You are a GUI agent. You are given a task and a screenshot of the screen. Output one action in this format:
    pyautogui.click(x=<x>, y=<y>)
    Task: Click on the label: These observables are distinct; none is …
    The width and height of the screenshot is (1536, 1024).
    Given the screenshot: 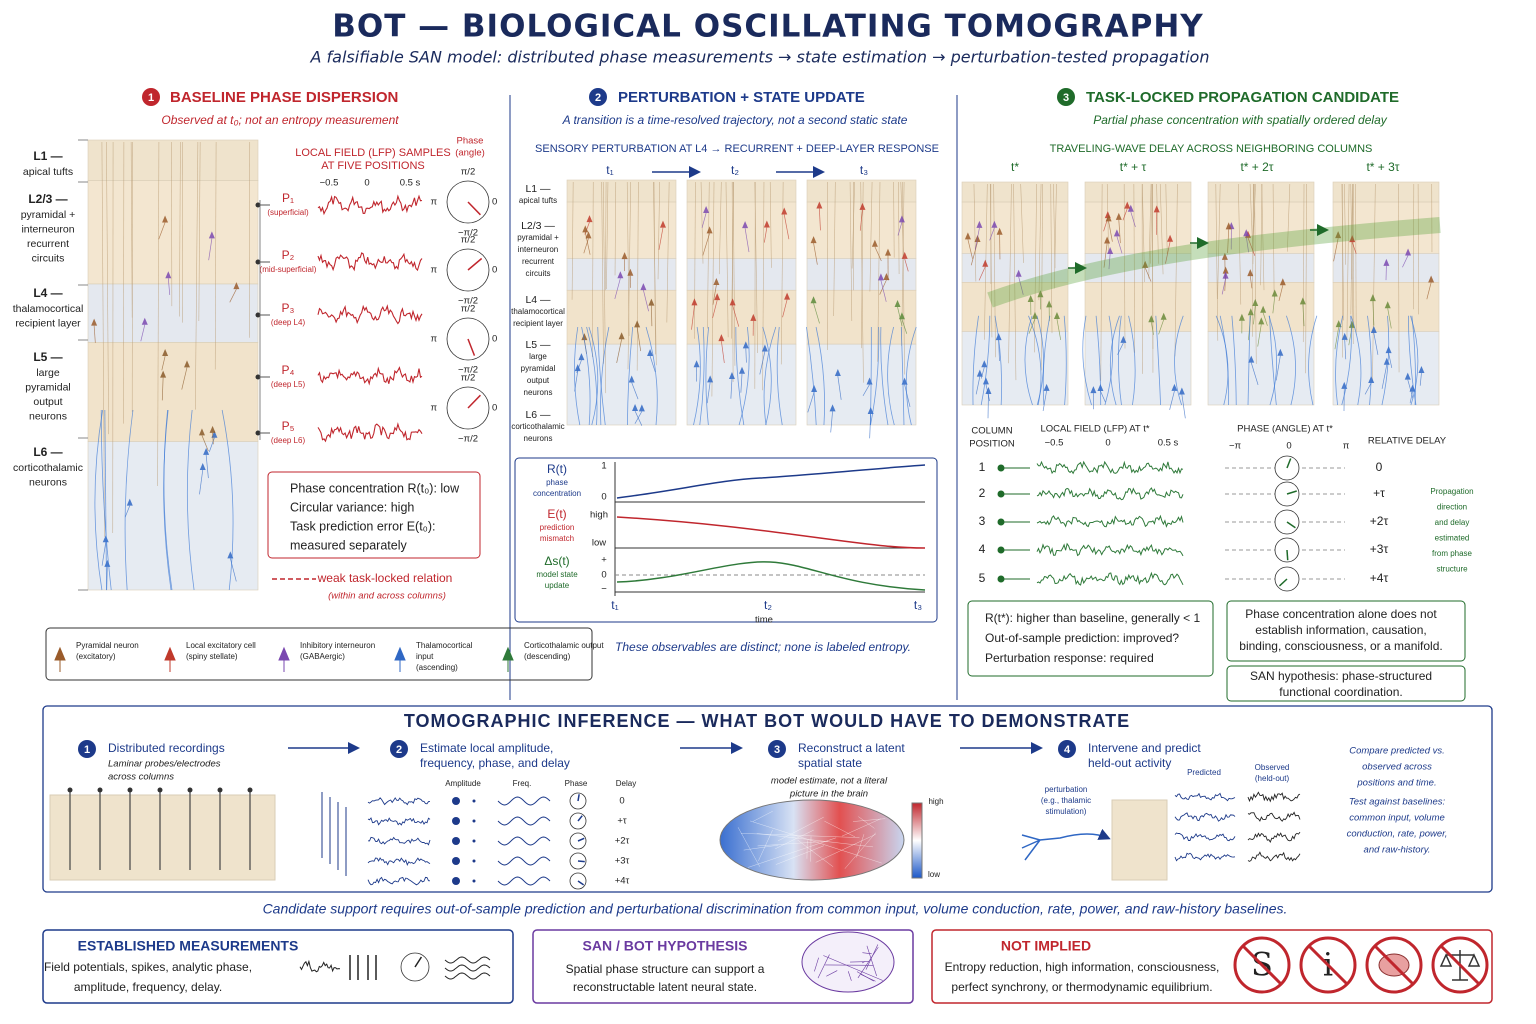 What is the action you would take?
    pyautogui.click(x=763, y=647)
    